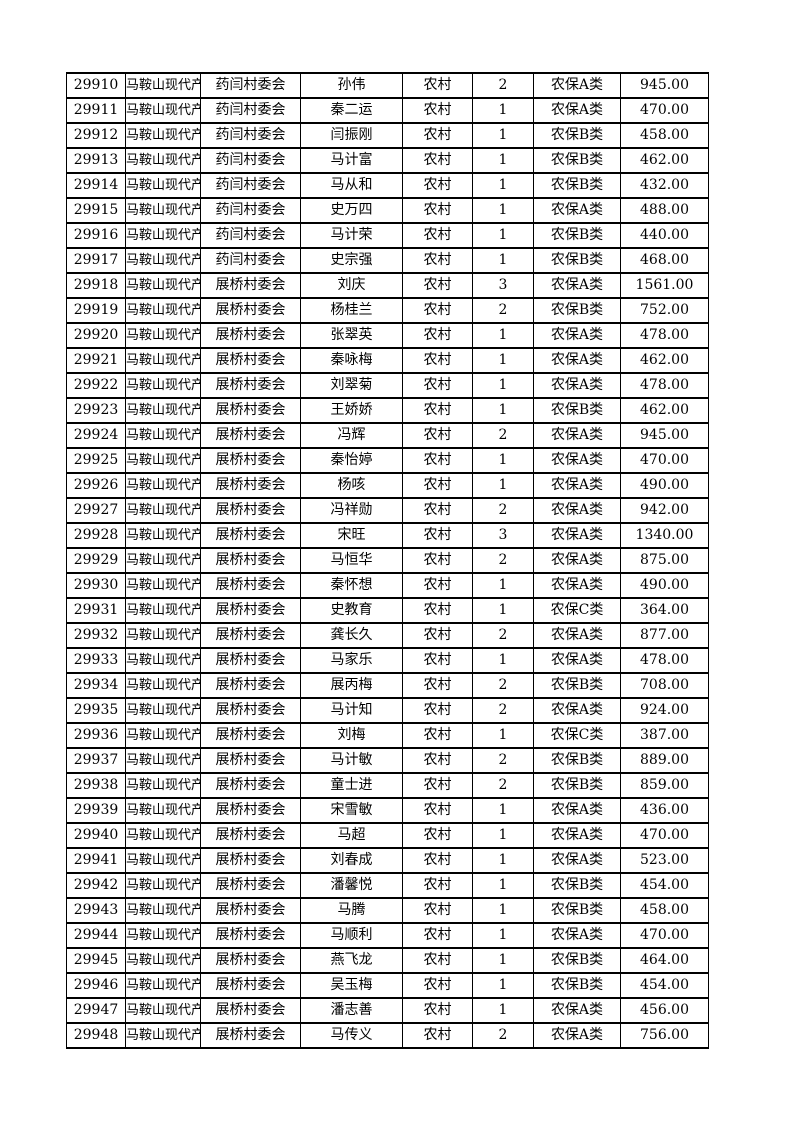  Describe the element at coordinates (351, 185) in the screenshot. I see `person-name-cell: 马从和` at that location.